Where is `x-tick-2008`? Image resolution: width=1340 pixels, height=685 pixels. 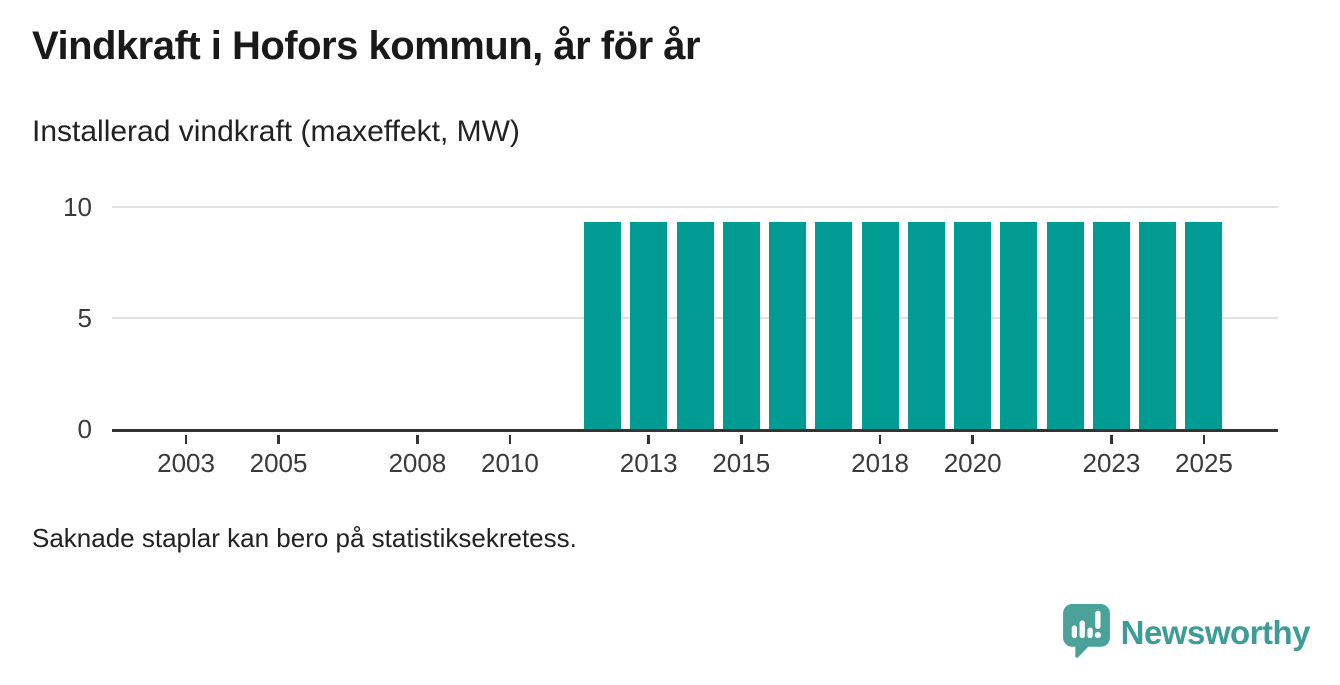
x-tick-2008 is located at coordinates (417, 439).